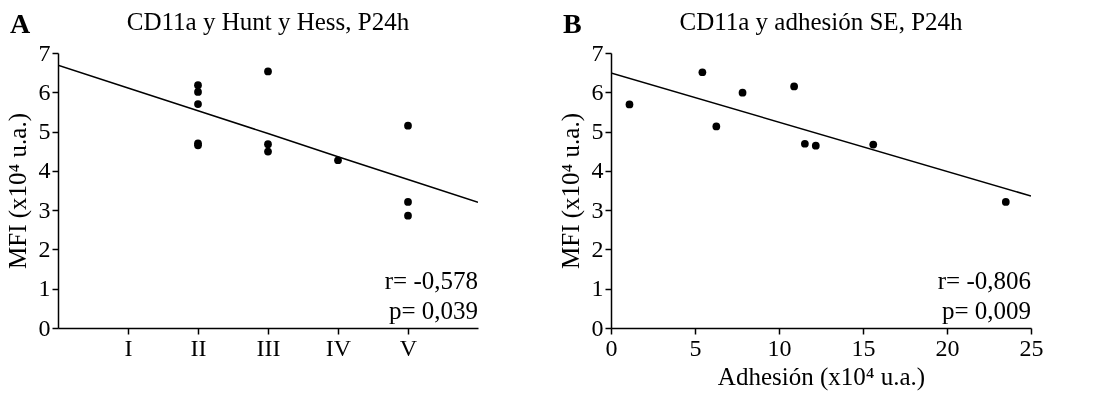  I want to click on x-tick-label: 10, so click(779, 347).